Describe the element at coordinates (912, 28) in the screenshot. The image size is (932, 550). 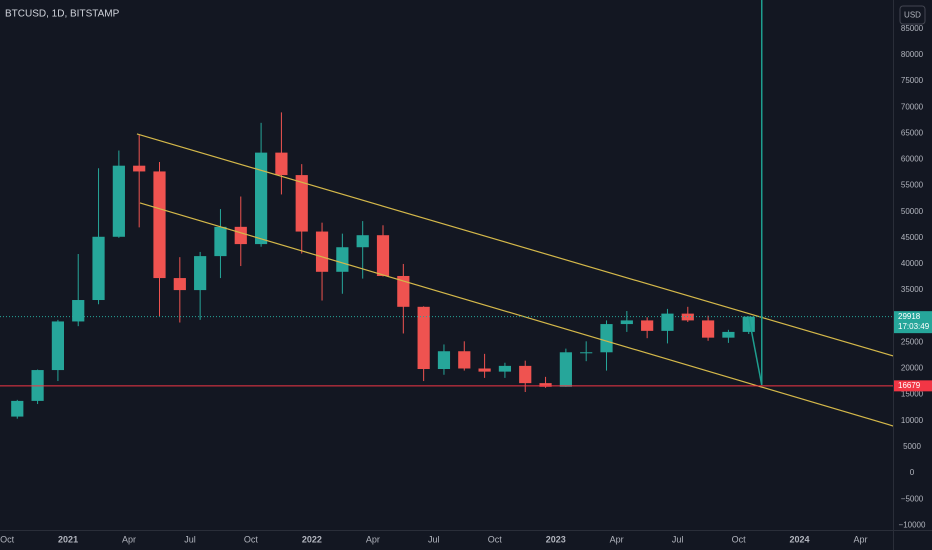
I see `y-tick-label: 85000` at that location.